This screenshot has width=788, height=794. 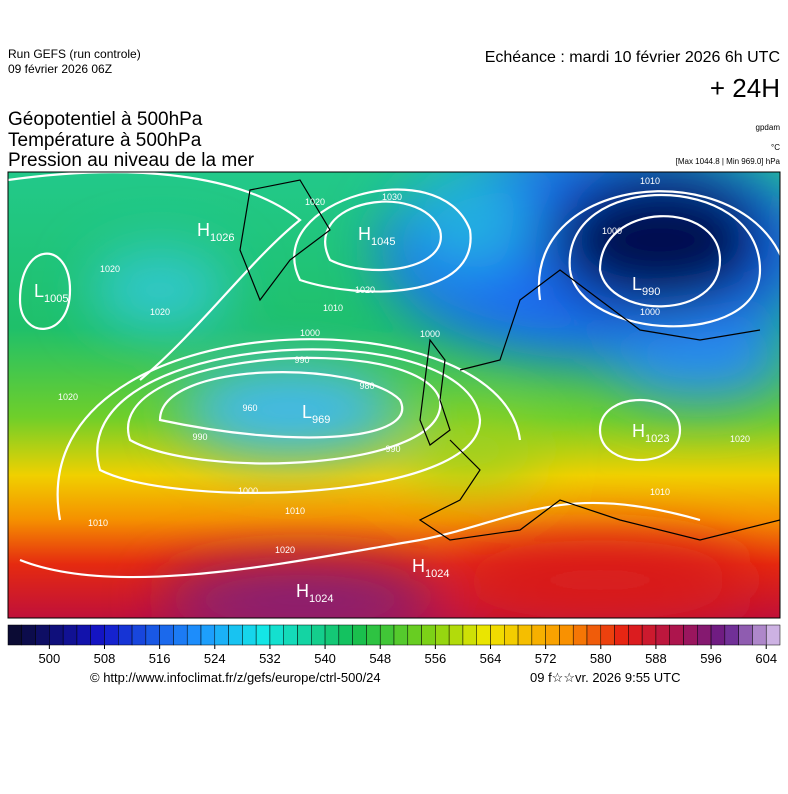 What do you see at coordinates (321, 420) in the screenshot?
I see `center-value: 969` at bounding box center [321, 420].